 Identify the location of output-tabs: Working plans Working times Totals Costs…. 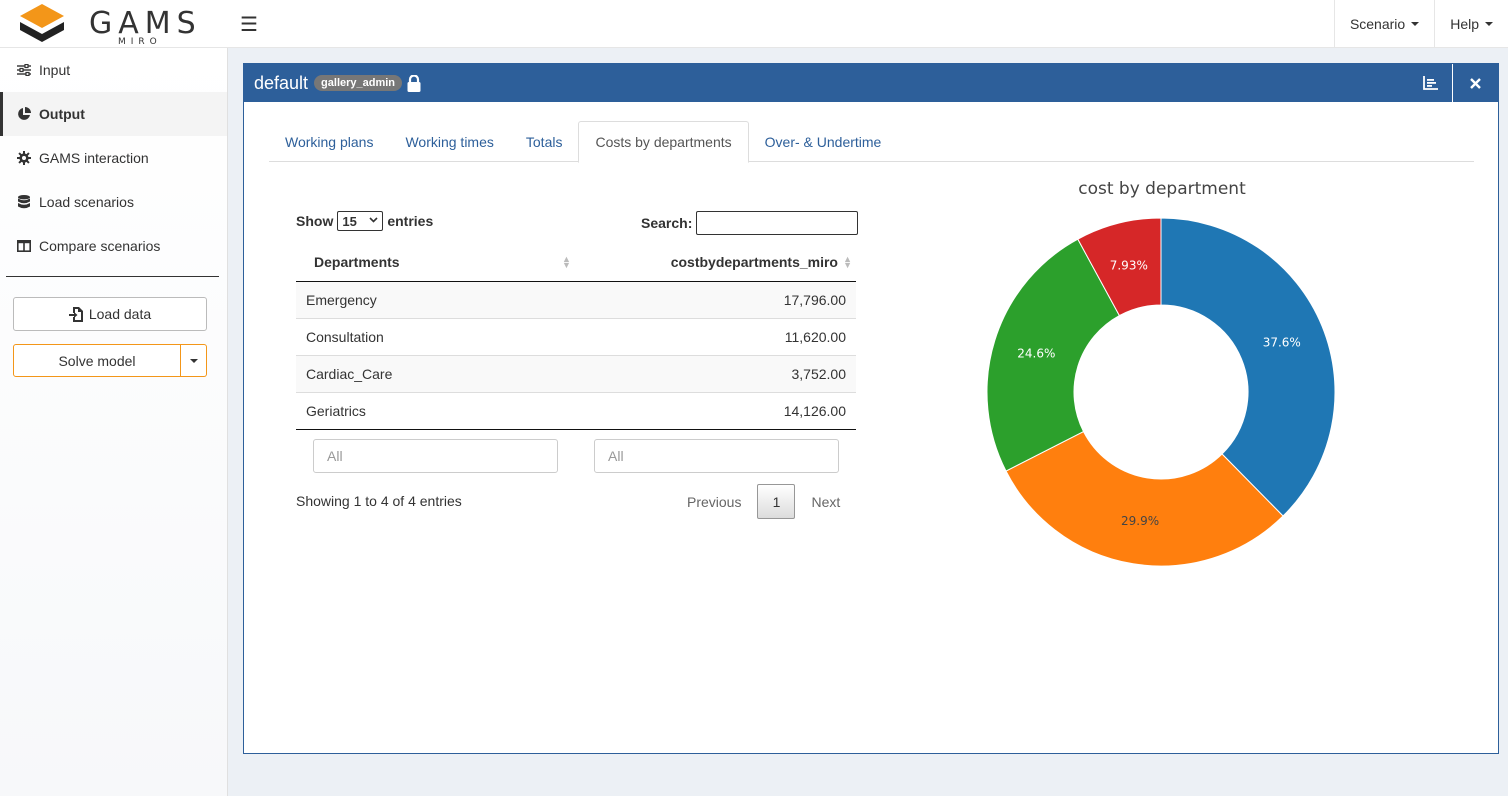
(871, 142).